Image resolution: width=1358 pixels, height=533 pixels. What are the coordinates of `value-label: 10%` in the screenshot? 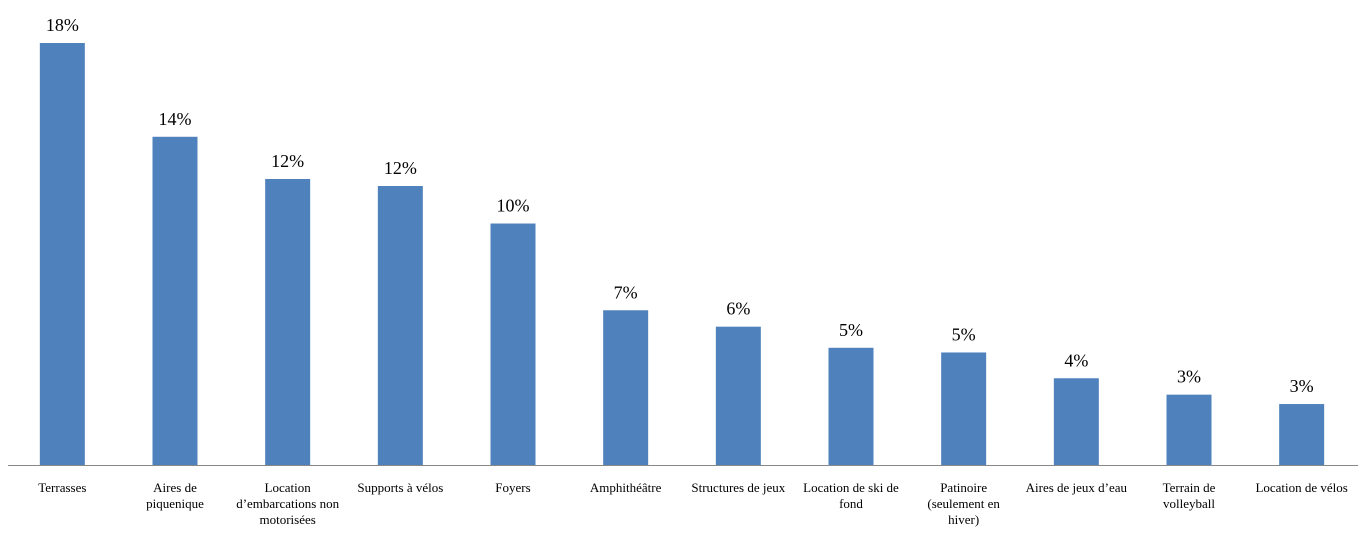 It's located at (513, 206).